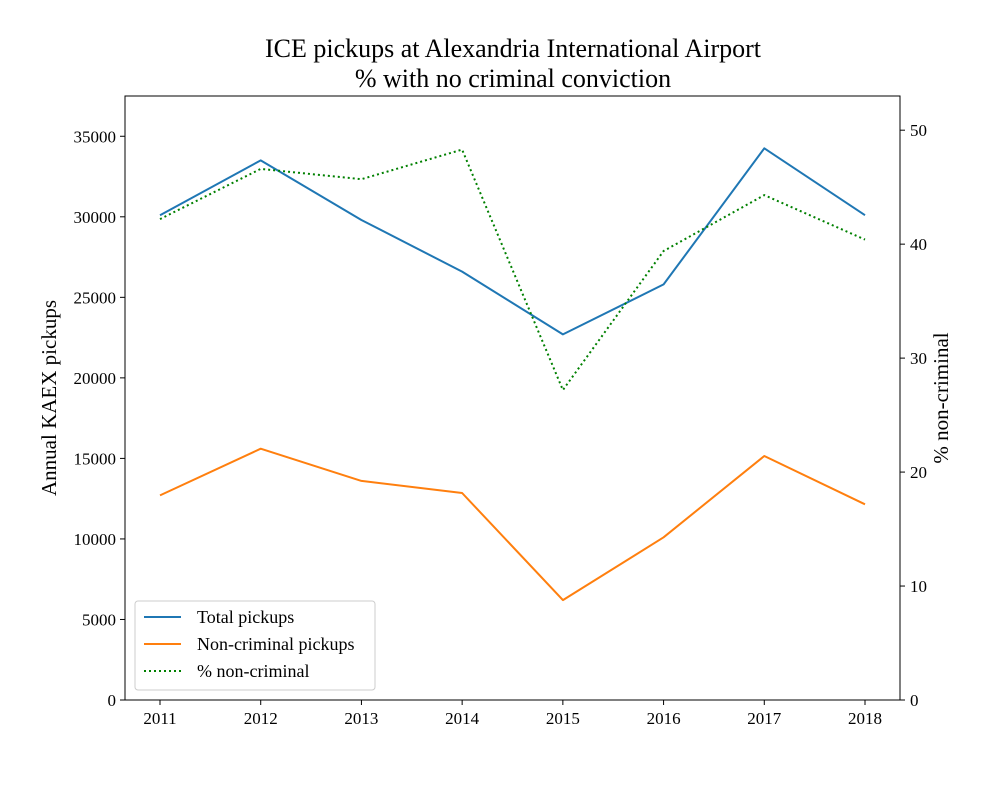 Image resolution: width=1000 pixels, height=800 pixels. Describe the element at coordinates (865, 718) in the screenshot. I see `x-tick-label: 2018` at that location.